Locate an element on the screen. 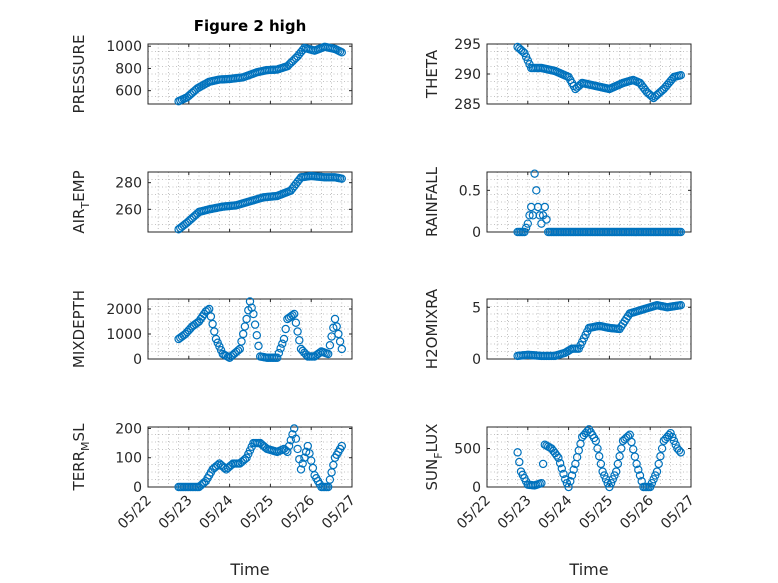 The height and width of the screenshot is (583, 778). y-tick-label: 5 is located at coordinates (476, 308).